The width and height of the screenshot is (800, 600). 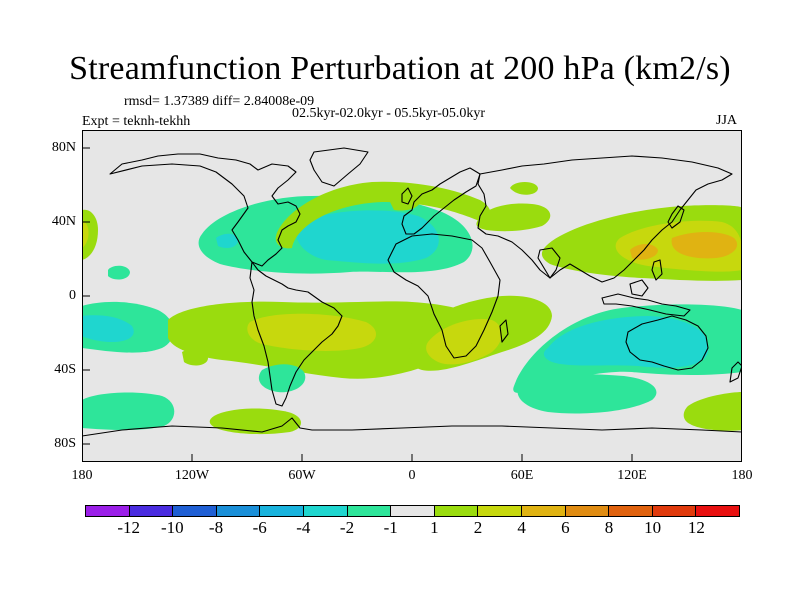 I want to click on coast-europe, so click(x=441, y=201).